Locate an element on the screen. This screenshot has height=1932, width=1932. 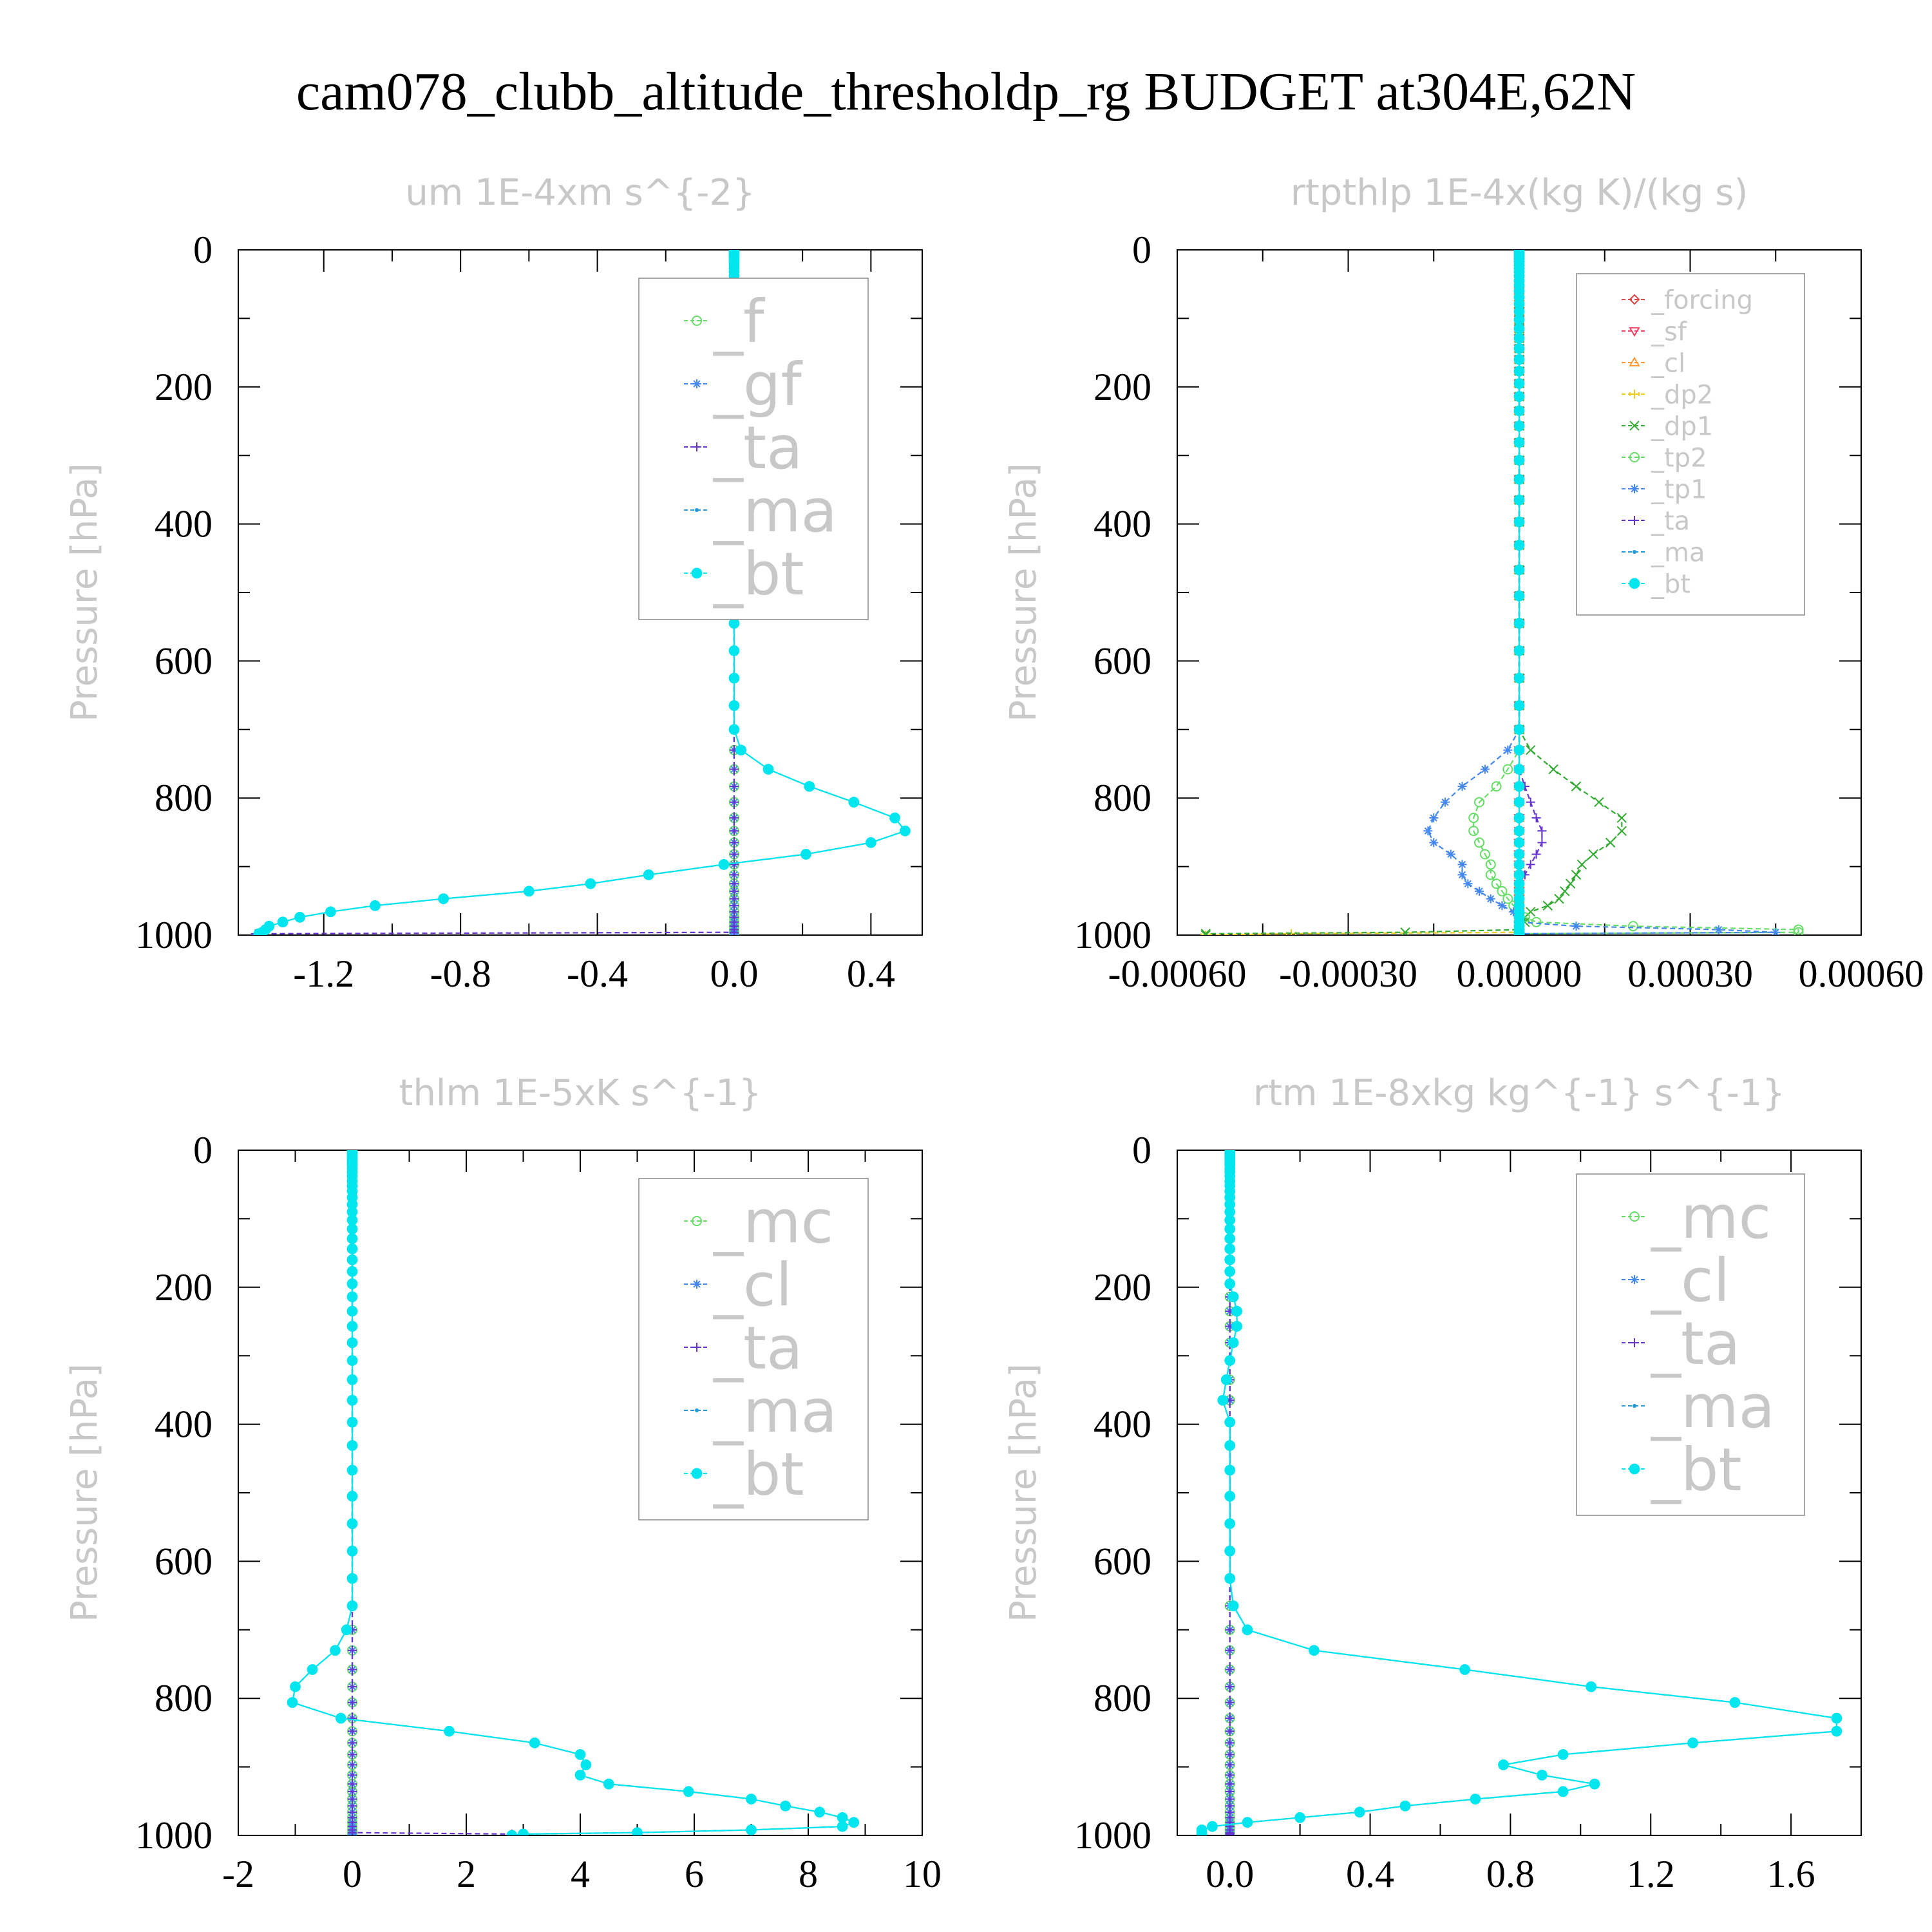
legend: _mc_cl_ta_ma_bt is located at coordinates (753, 1349).